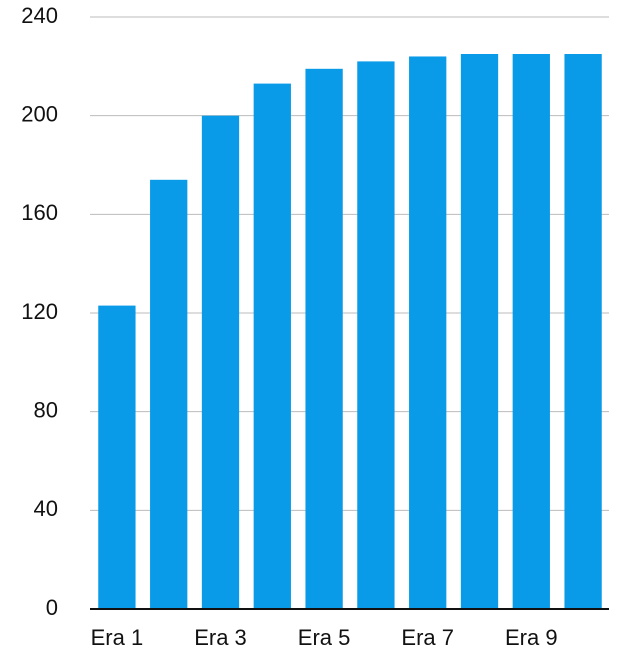 The height and width of the screenshot is (659, 620). Describe the element at coordinates (324, 637) in the screenshot. I see `x-tick-label: Era 5` at that location.